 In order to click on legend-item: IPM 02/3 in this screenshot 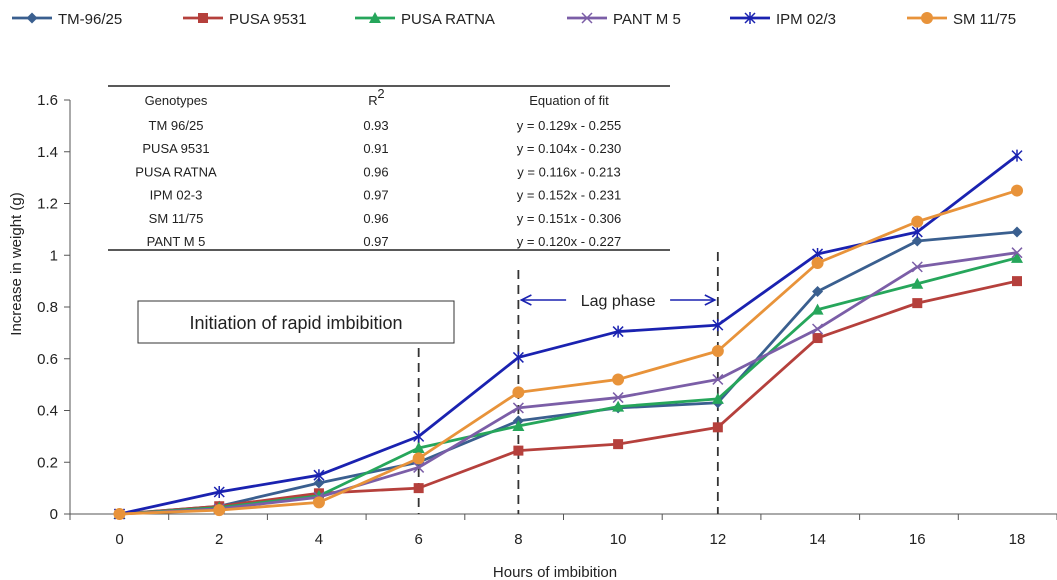, I will do `click(783, 19)`.